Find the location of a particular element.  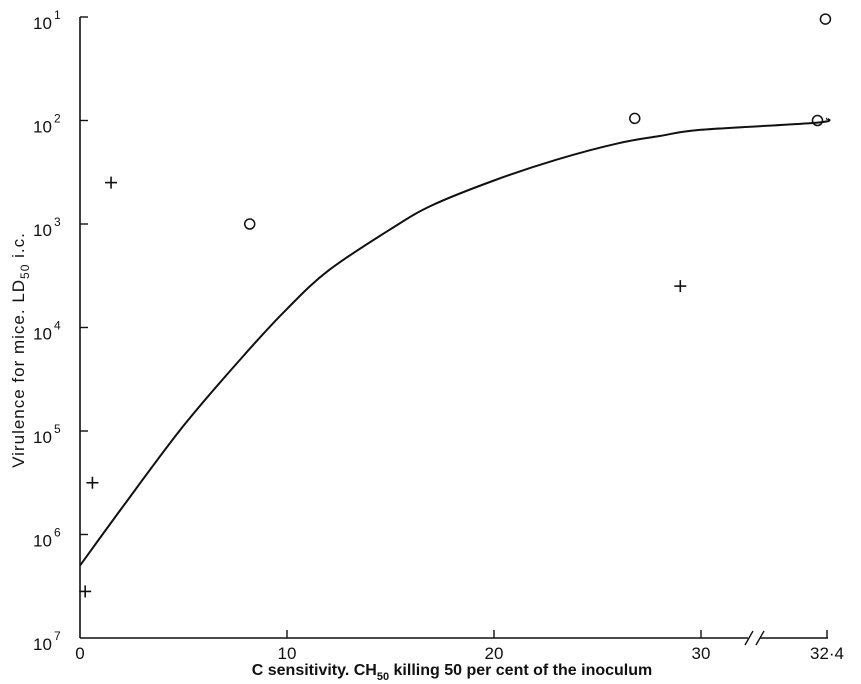

y-tick-exponent: 7 is located at coordinates (57, 636).